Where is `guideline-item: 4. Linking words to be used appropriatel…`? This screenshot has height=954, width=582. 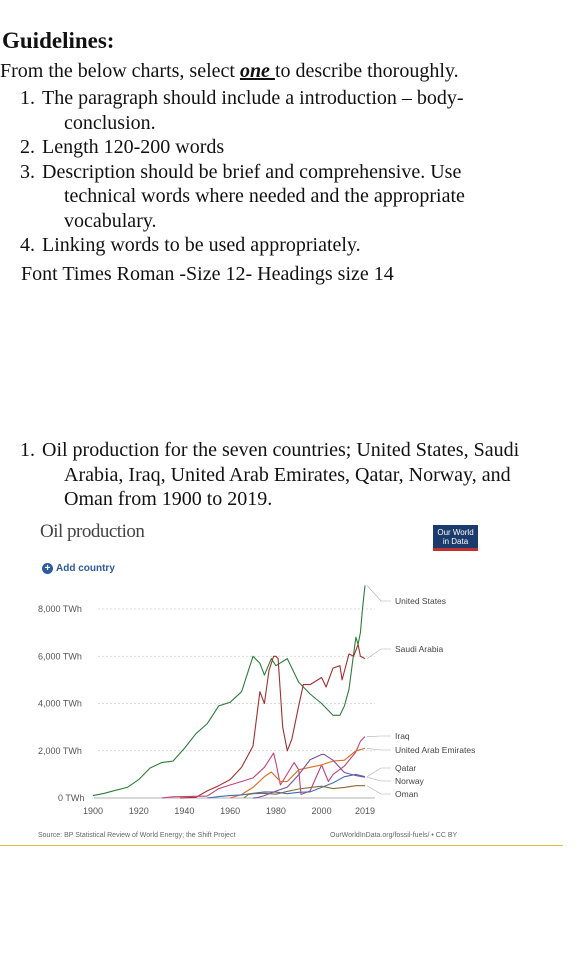
guideline-item: 4. Linking words to be used appropriatel… is located at coordinates (190, 245).